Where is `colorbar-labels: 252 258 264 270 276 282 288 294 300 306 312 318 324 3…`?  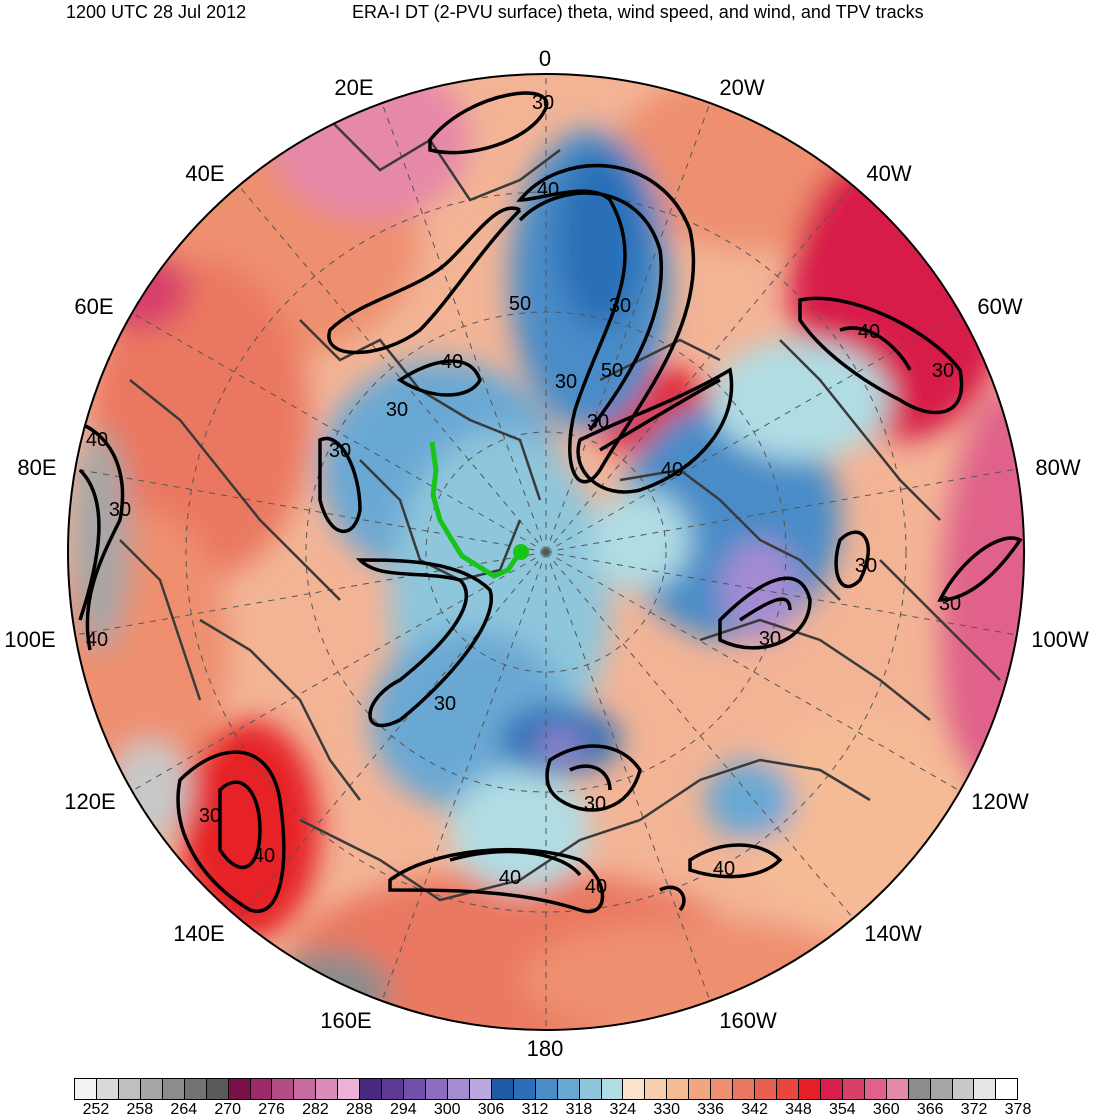
colorbar-labels: 252 258 264 270 276 282 288 294 300 306 312 318 324 3… is located at coordinates (553, 1110).